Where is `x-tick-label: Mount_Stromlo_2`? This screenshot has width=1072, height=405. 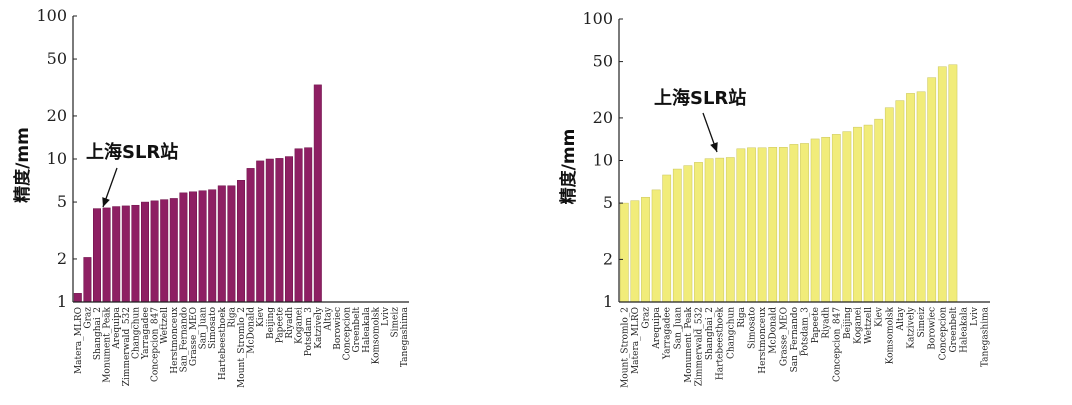
x-tick-label: Mount_Stromlo_2 is located at coordinates (242, 347).